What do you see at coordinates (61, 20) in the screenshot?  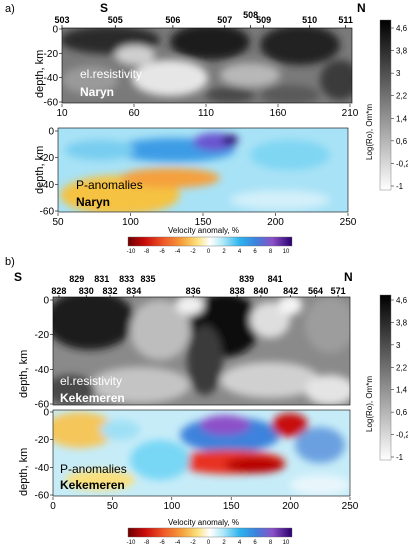 I see `station-label: 503` at bounding box center [61, 20].